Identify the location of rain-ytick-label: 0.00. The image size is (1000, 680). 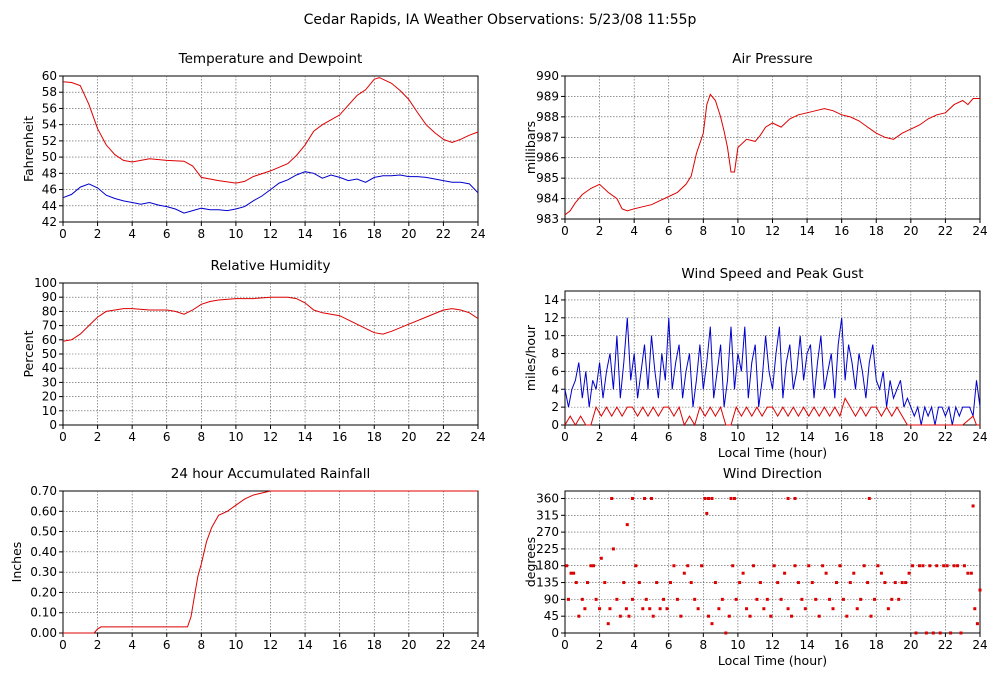
(43, 633).